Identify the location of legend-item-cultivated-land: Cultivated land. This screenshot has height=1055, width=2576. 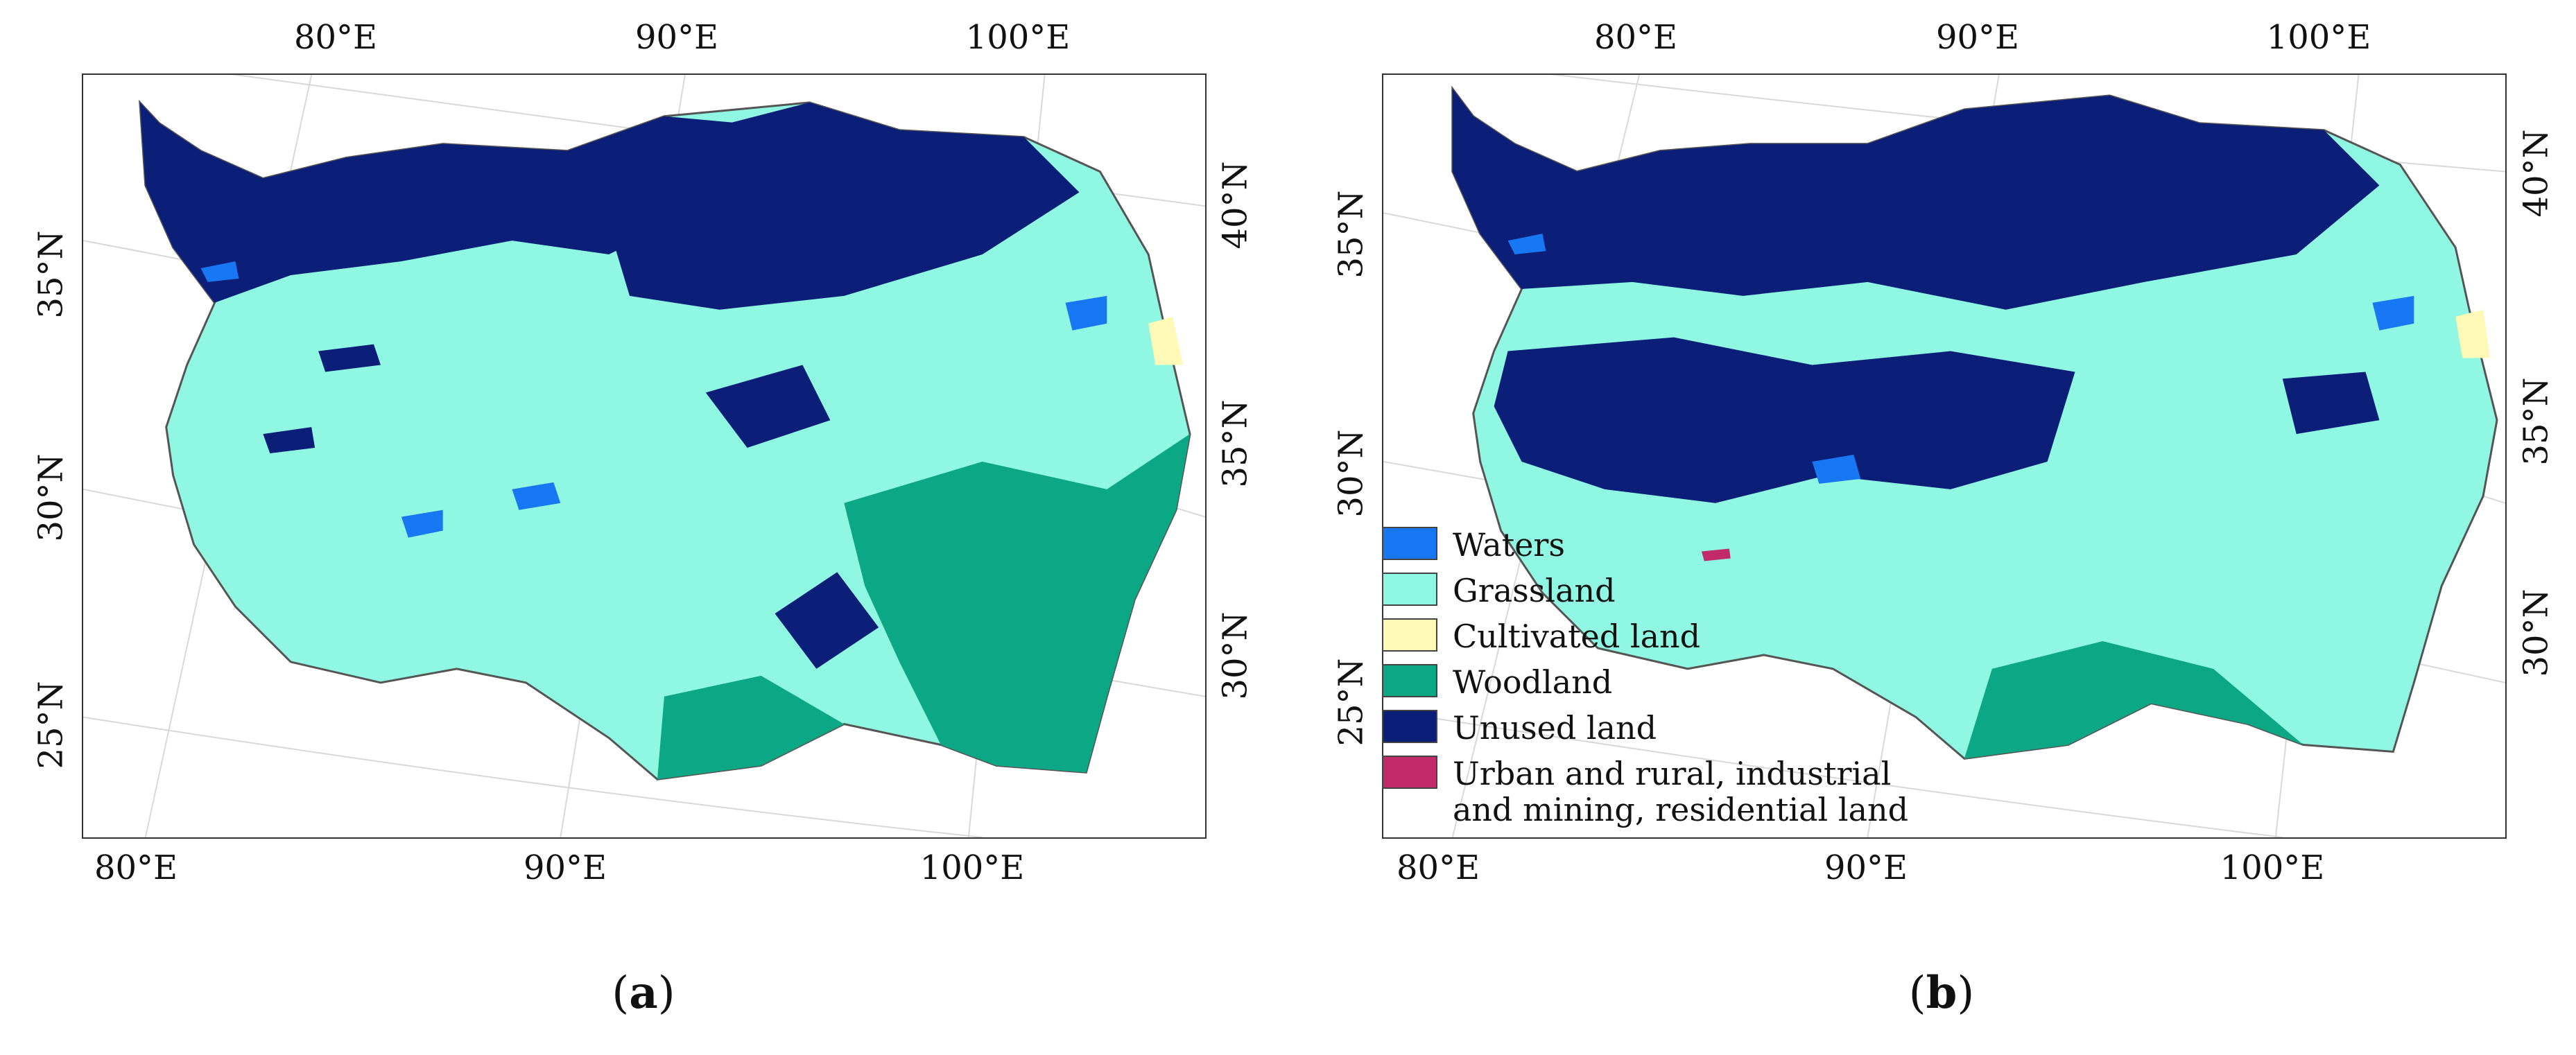
(1645, 636).